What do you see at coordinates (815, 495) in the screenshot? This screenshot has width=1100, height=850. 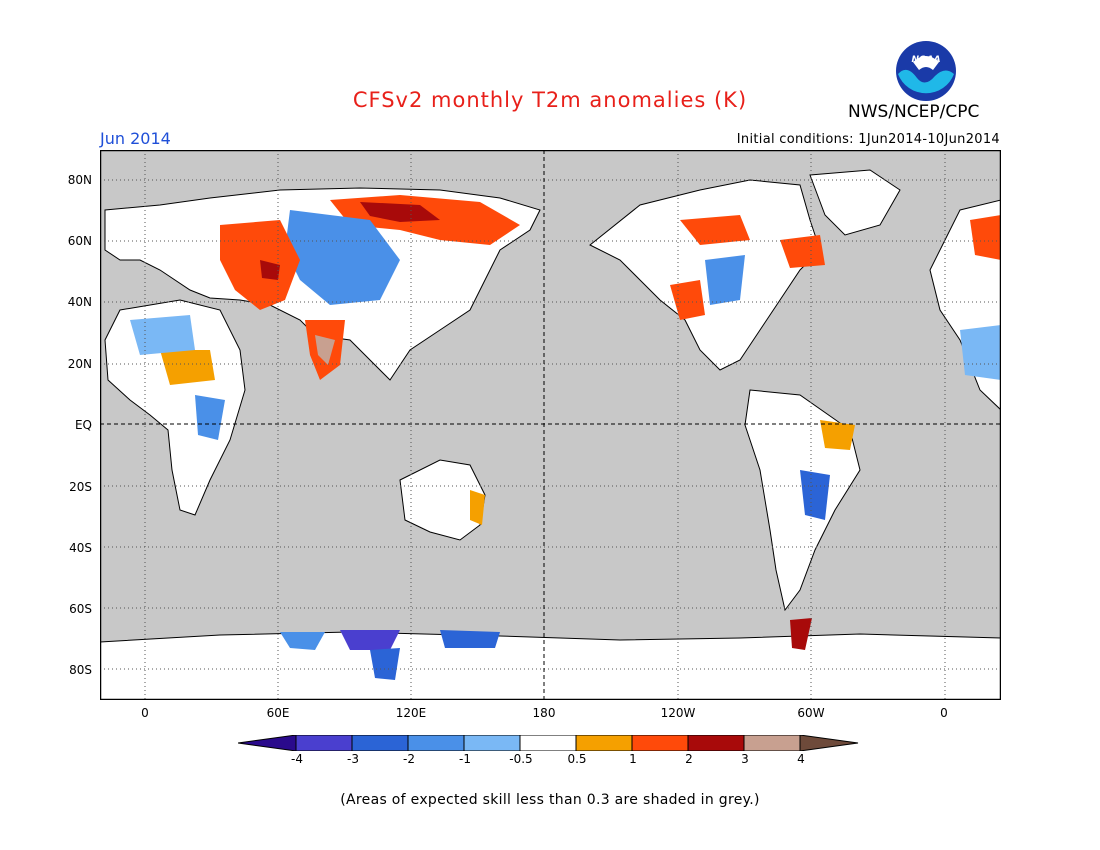 I see `anomaly-brazil-cool` at bounding box center [815, 495].